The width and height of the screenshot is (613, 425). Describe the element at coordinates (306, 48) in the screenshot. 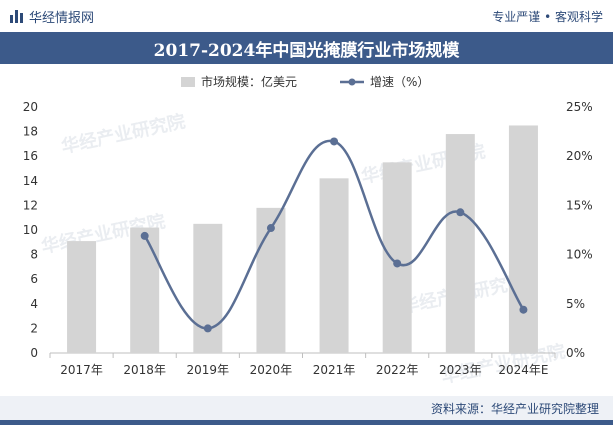

I see `chart-title: 2017-2024年中国光掩膜行业市场规模` at that location.